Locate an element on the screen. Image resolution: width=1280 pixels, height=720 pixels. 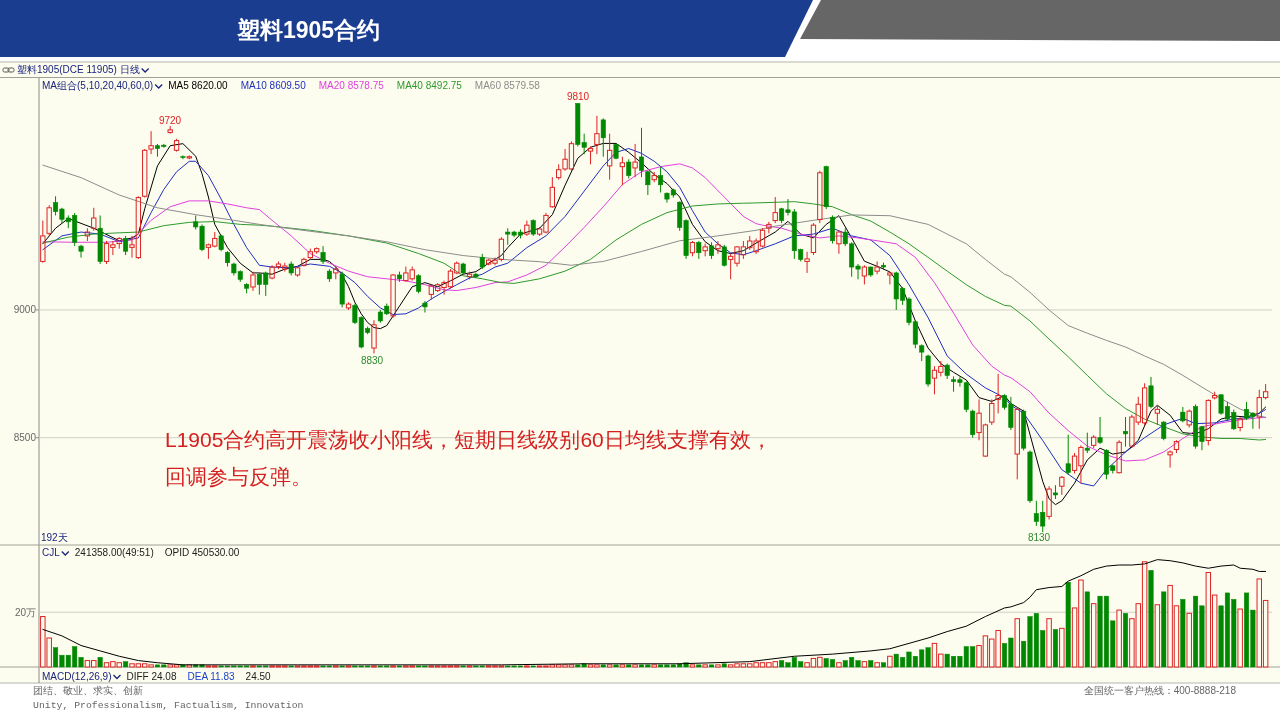
annotation: 24.50 is located at coordinates (258, 676).